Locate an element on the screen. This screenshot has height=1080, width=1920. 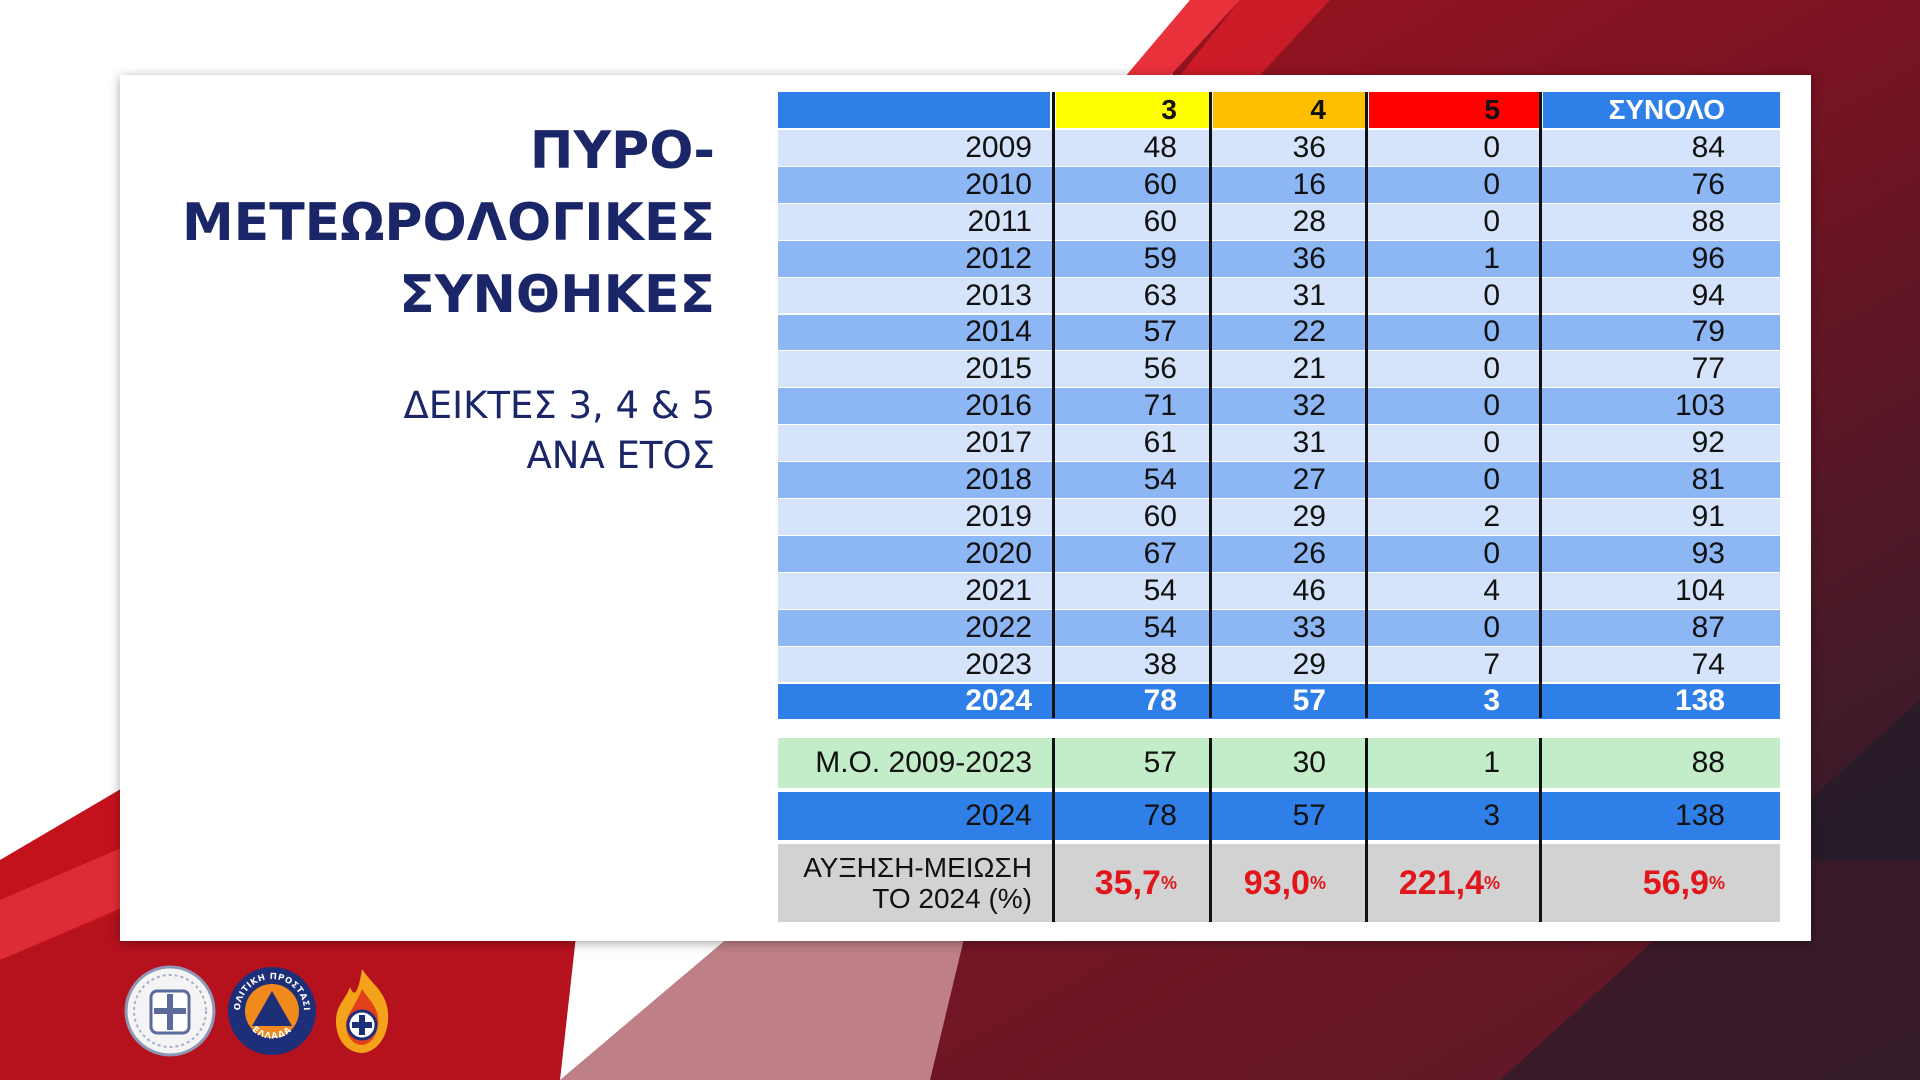
cell-index-3: 78 is located at coordinates (1160, 701).